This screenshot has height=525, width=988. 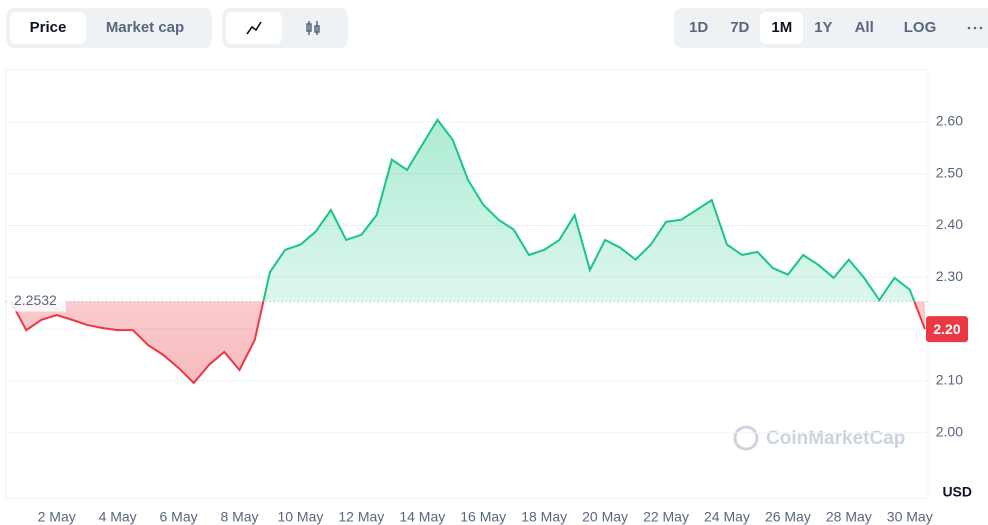 I want to click on current-price-label: 2.20, so click(x=946, y=329).